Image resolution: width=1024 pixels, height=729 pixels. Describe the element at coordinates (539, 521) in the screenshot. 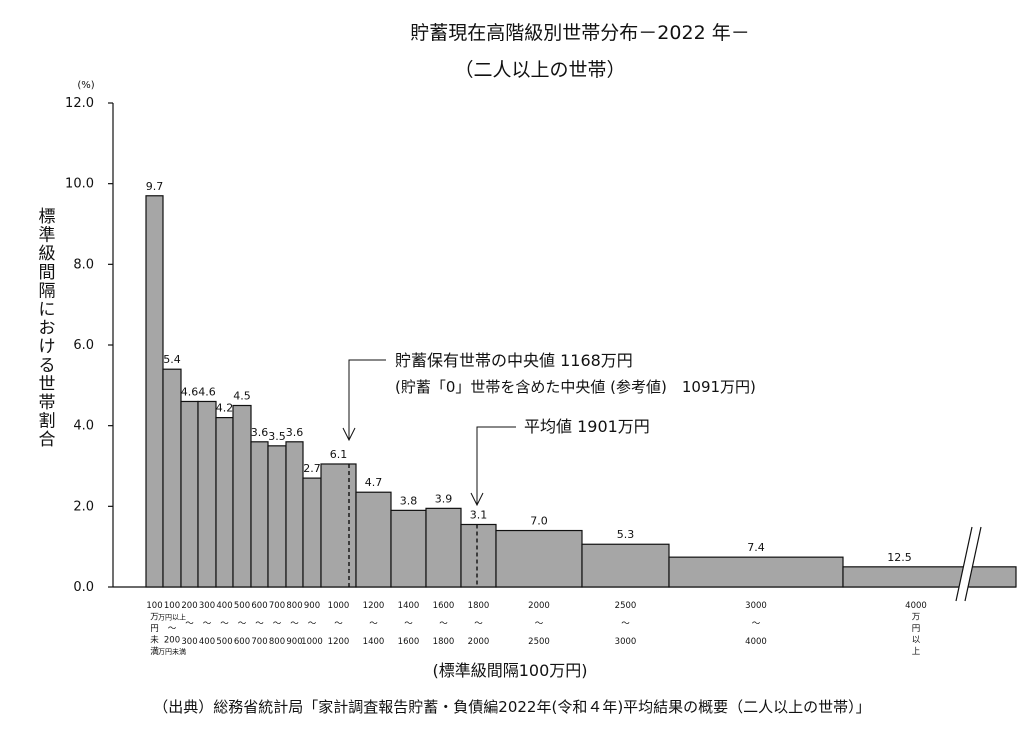

I see `bar-value-label: 7.0` at that location.